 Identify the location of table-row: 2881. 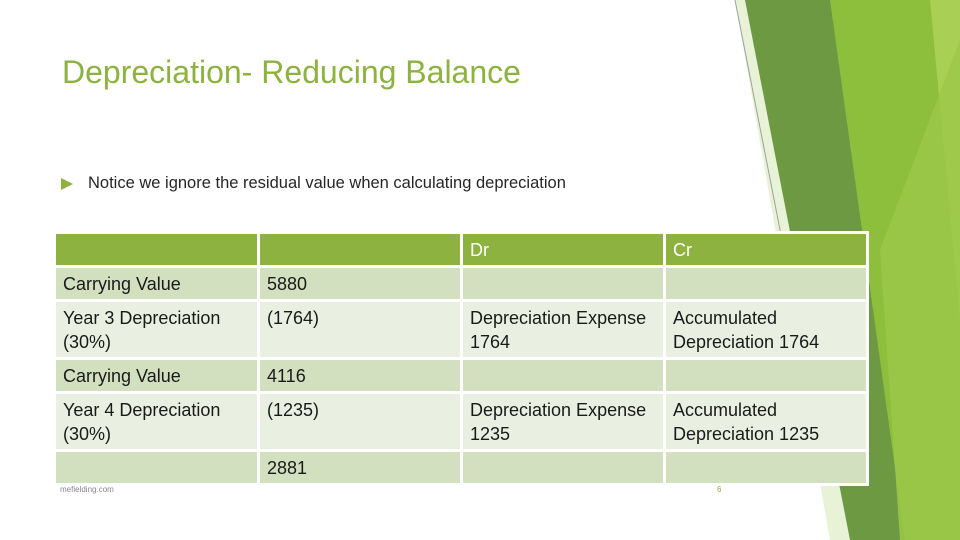
(461, 467).